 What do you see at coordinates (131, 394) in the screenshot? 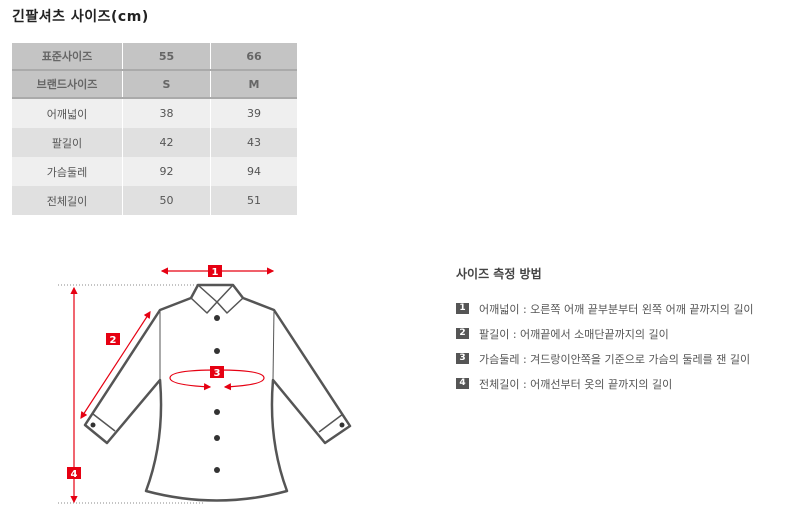
I see `guide-lines` at bounding box center [131, 394].